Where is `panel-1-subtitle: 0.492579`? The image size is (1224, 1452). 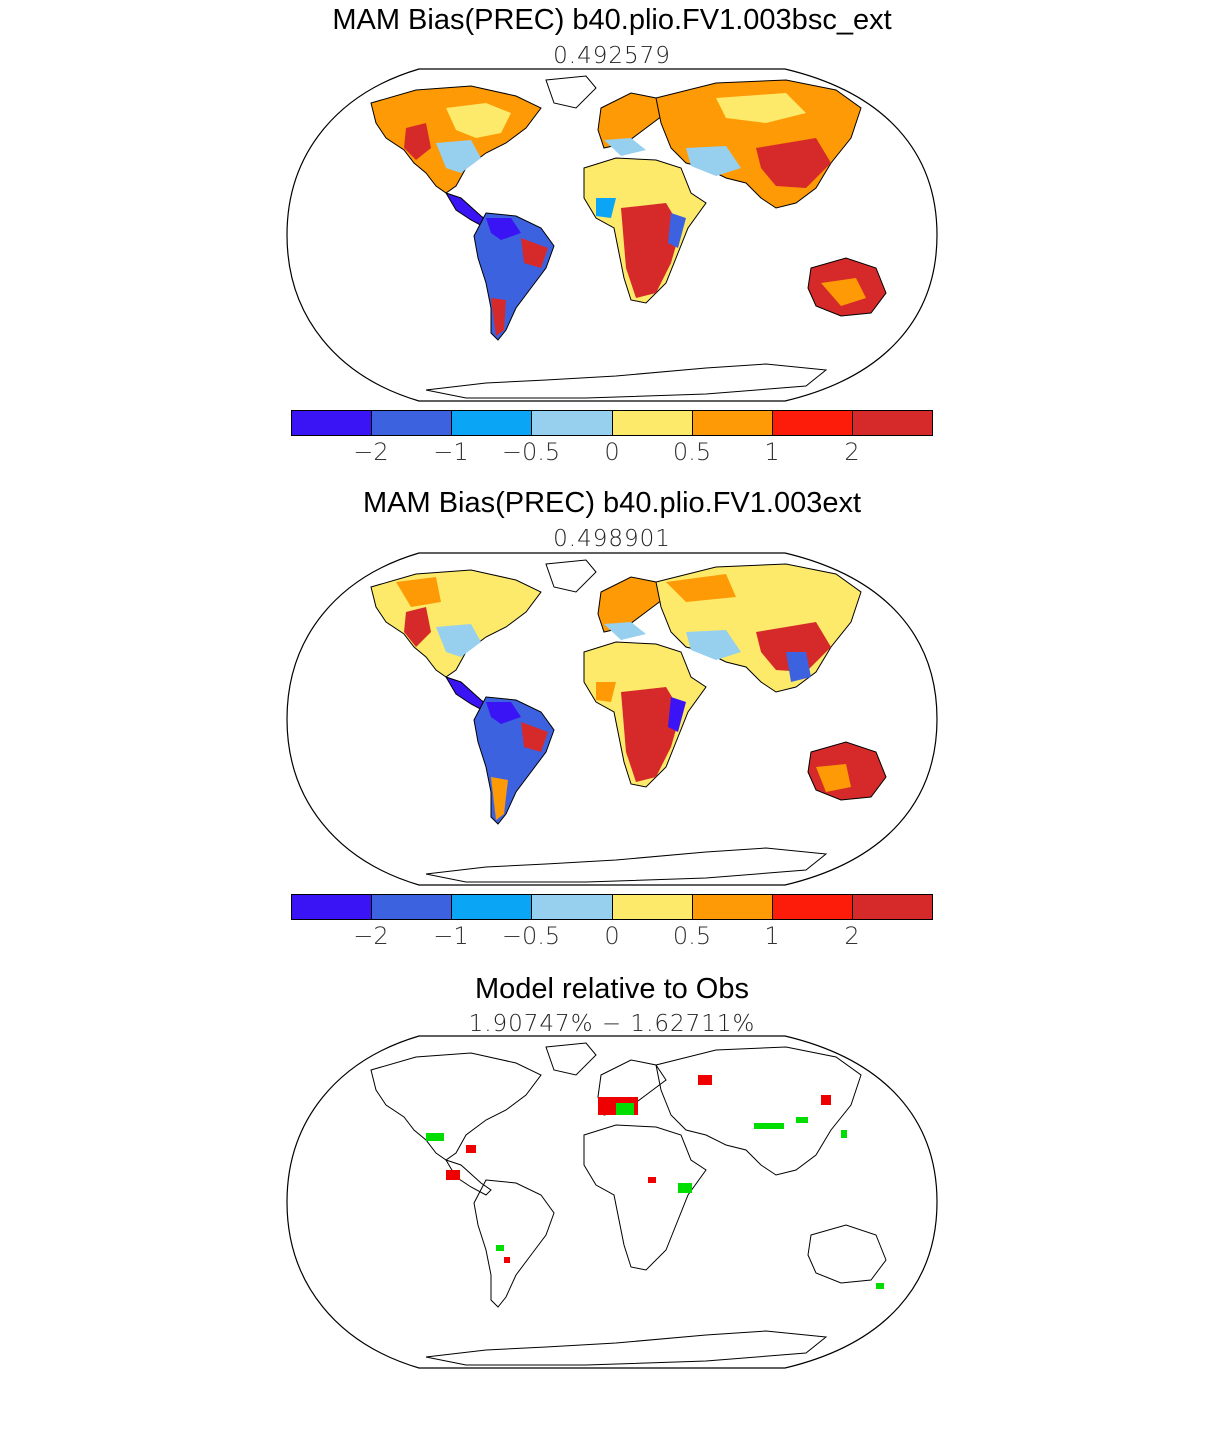
panel-1-subtitle: 0.492579 is located at coordinates (612, 56).